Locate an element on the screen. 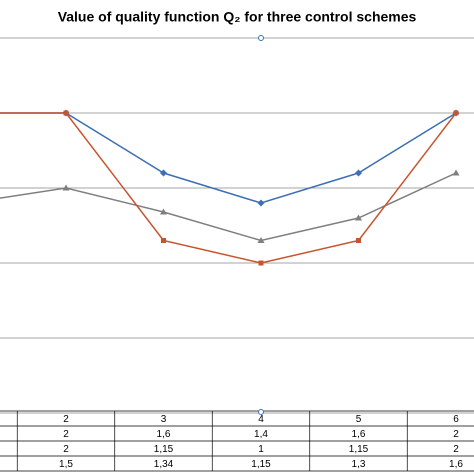 The width and height of the screenshot is (474, 474). table-cell: 1,34 is located at coordinates (164, 464).